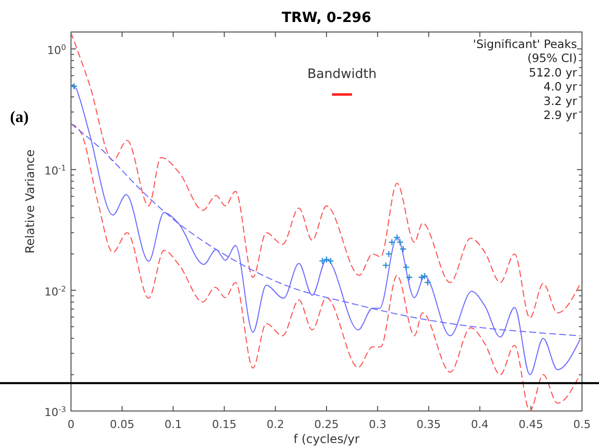 This screenshot has width=599, height=447. I want to click on x-tick-label: 0.45, so click(531, 424).